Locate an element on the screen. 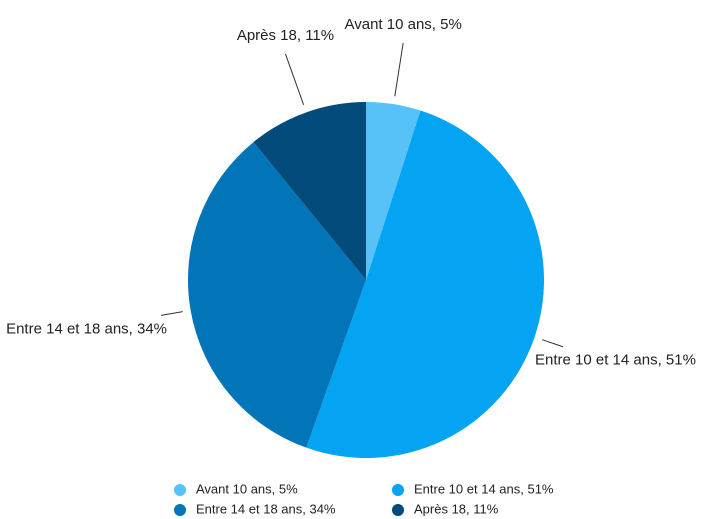 This screenshot has width=711, height=519. data-label: Avant 10 ans, 5% is located at coordinates (403, 24).